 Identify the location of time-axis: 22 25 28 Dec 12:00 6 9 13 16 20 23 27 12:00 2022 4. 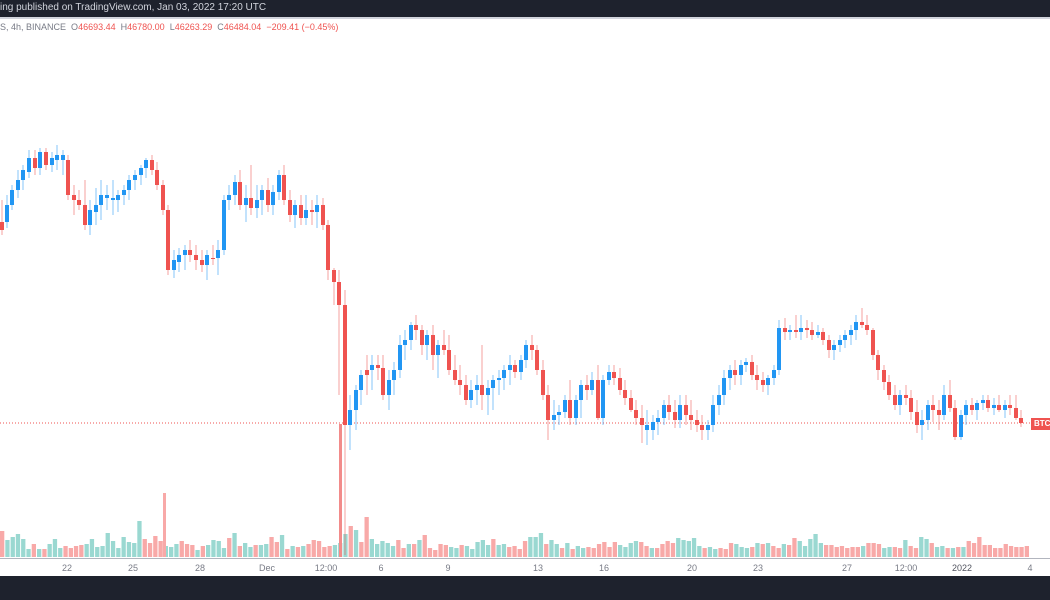
(525, 567).